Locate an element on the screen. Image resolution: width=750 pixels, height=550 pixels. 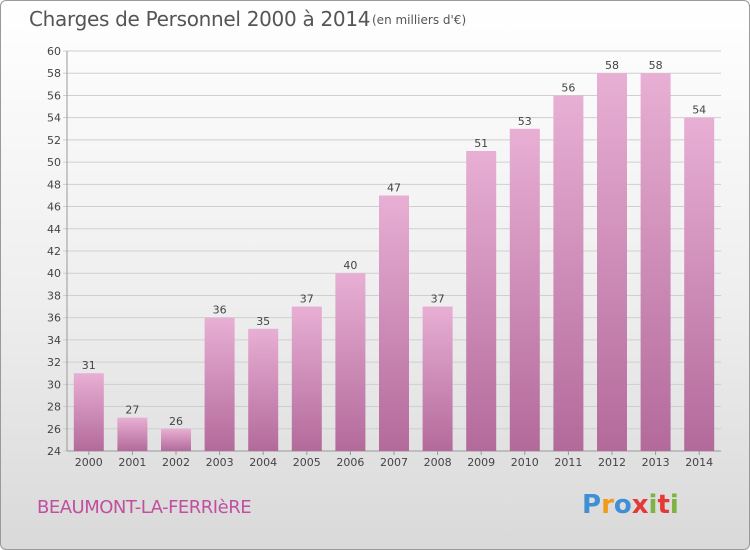
x-tick-label: 2006 is located at coordinates (350, 462).